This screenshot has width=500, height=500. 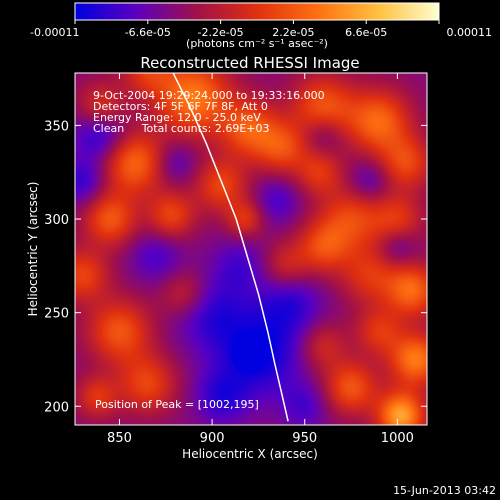 What do you see at coordinates (304, 438) in the screenshot?
I see `x-tick-label: 950` at bounding box center [304, 438].